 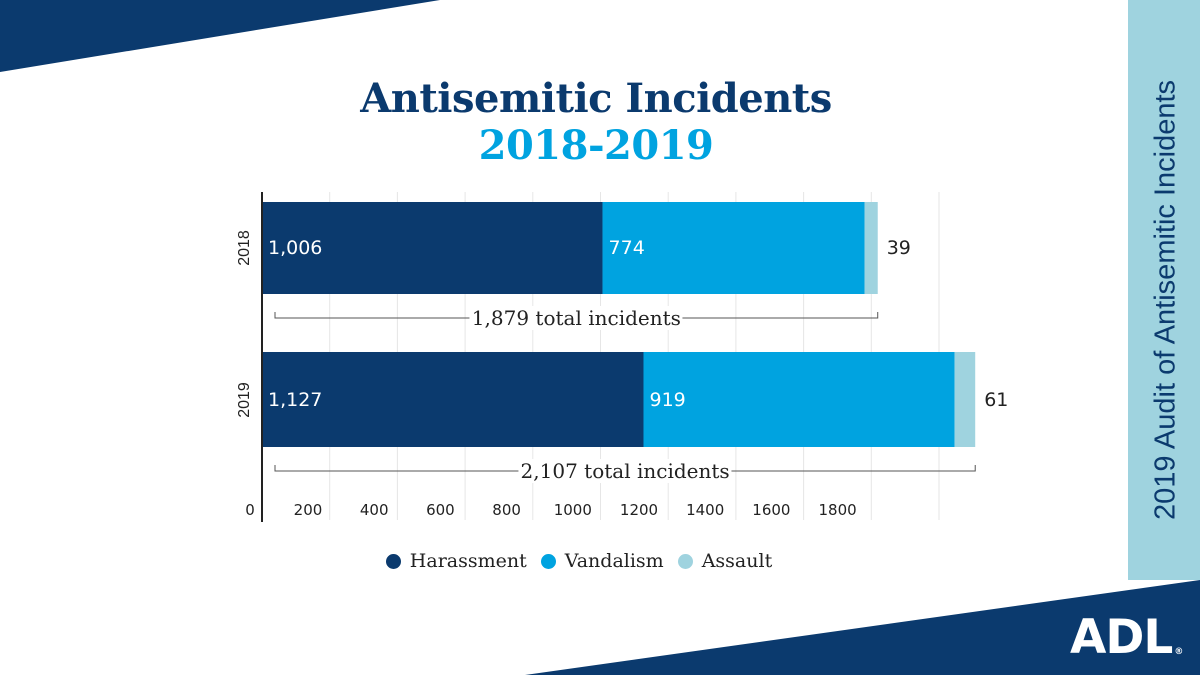 What do you see at coordinates (799, 399) in the screenshot?
I see `bar-2019-vandalism` at bounding box center [799, 399].